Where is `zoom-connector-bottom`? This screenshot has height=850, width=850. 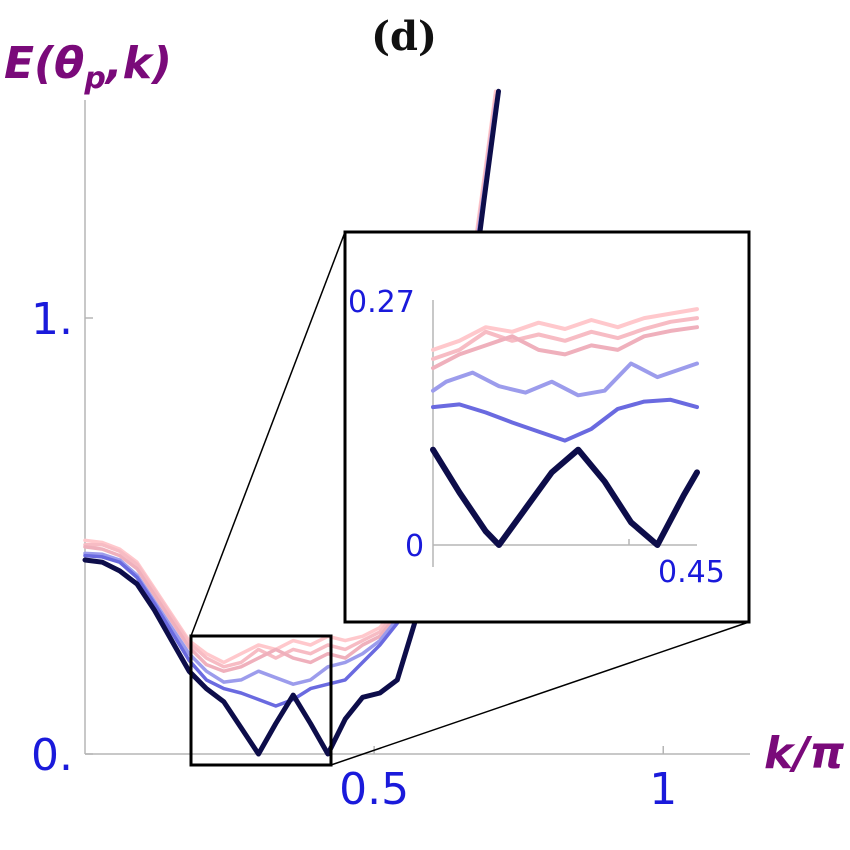 zoom-connector-bottom is located at coordinates (540, 693).